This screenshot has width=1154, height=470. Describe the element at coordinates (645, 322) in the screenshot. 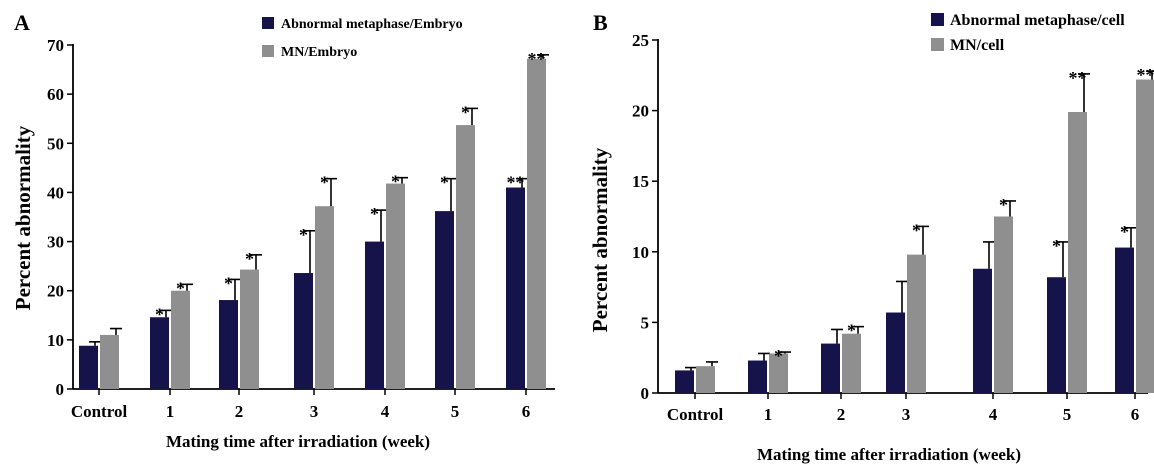

I see `panel-b-y-tick-label: 5` at that location.